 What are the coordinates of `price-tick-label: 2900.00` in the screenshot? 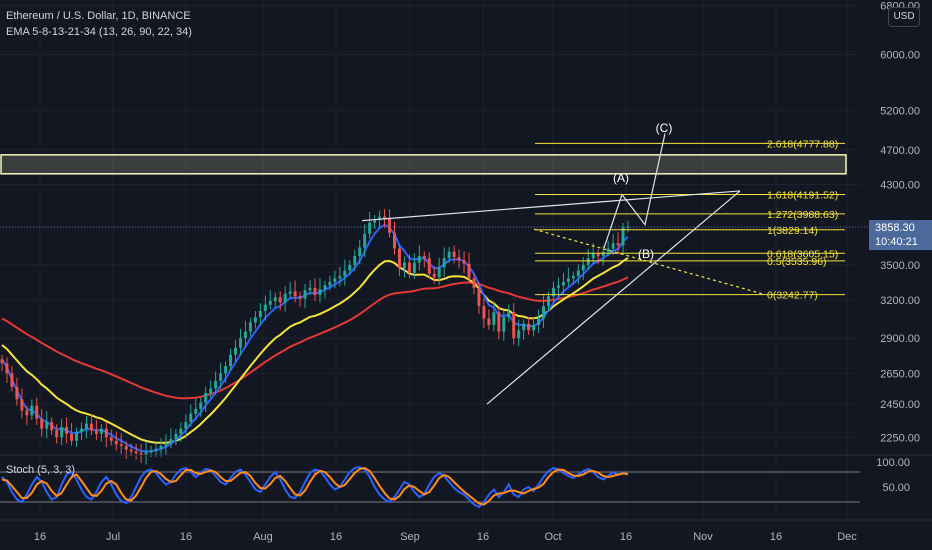 It's located at (900, 339).